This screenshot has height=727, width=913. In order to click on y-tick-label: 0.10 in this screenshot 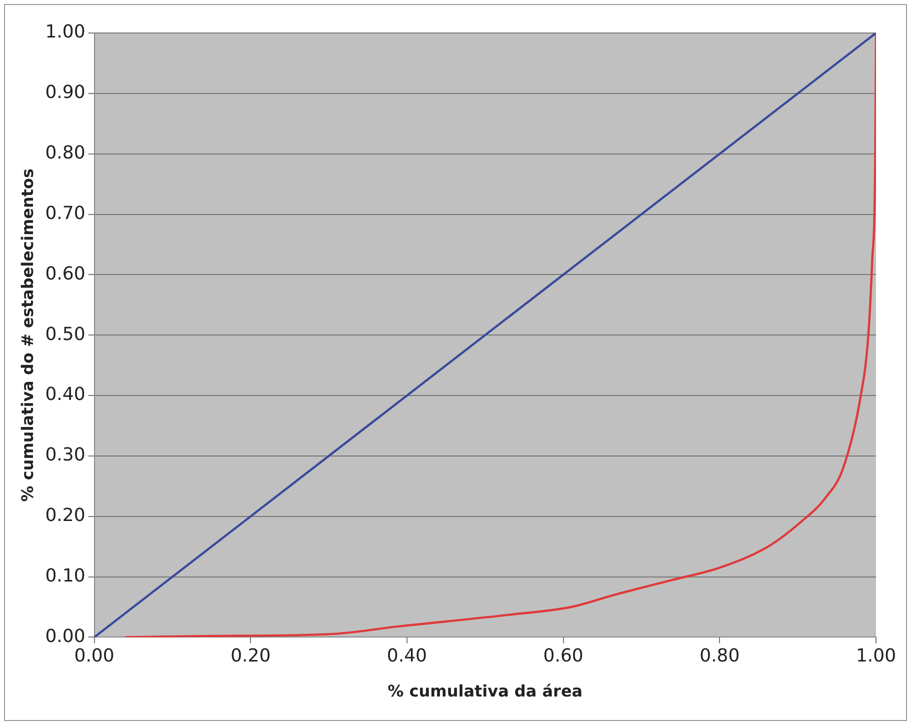, I will do `click(65, 575)`.